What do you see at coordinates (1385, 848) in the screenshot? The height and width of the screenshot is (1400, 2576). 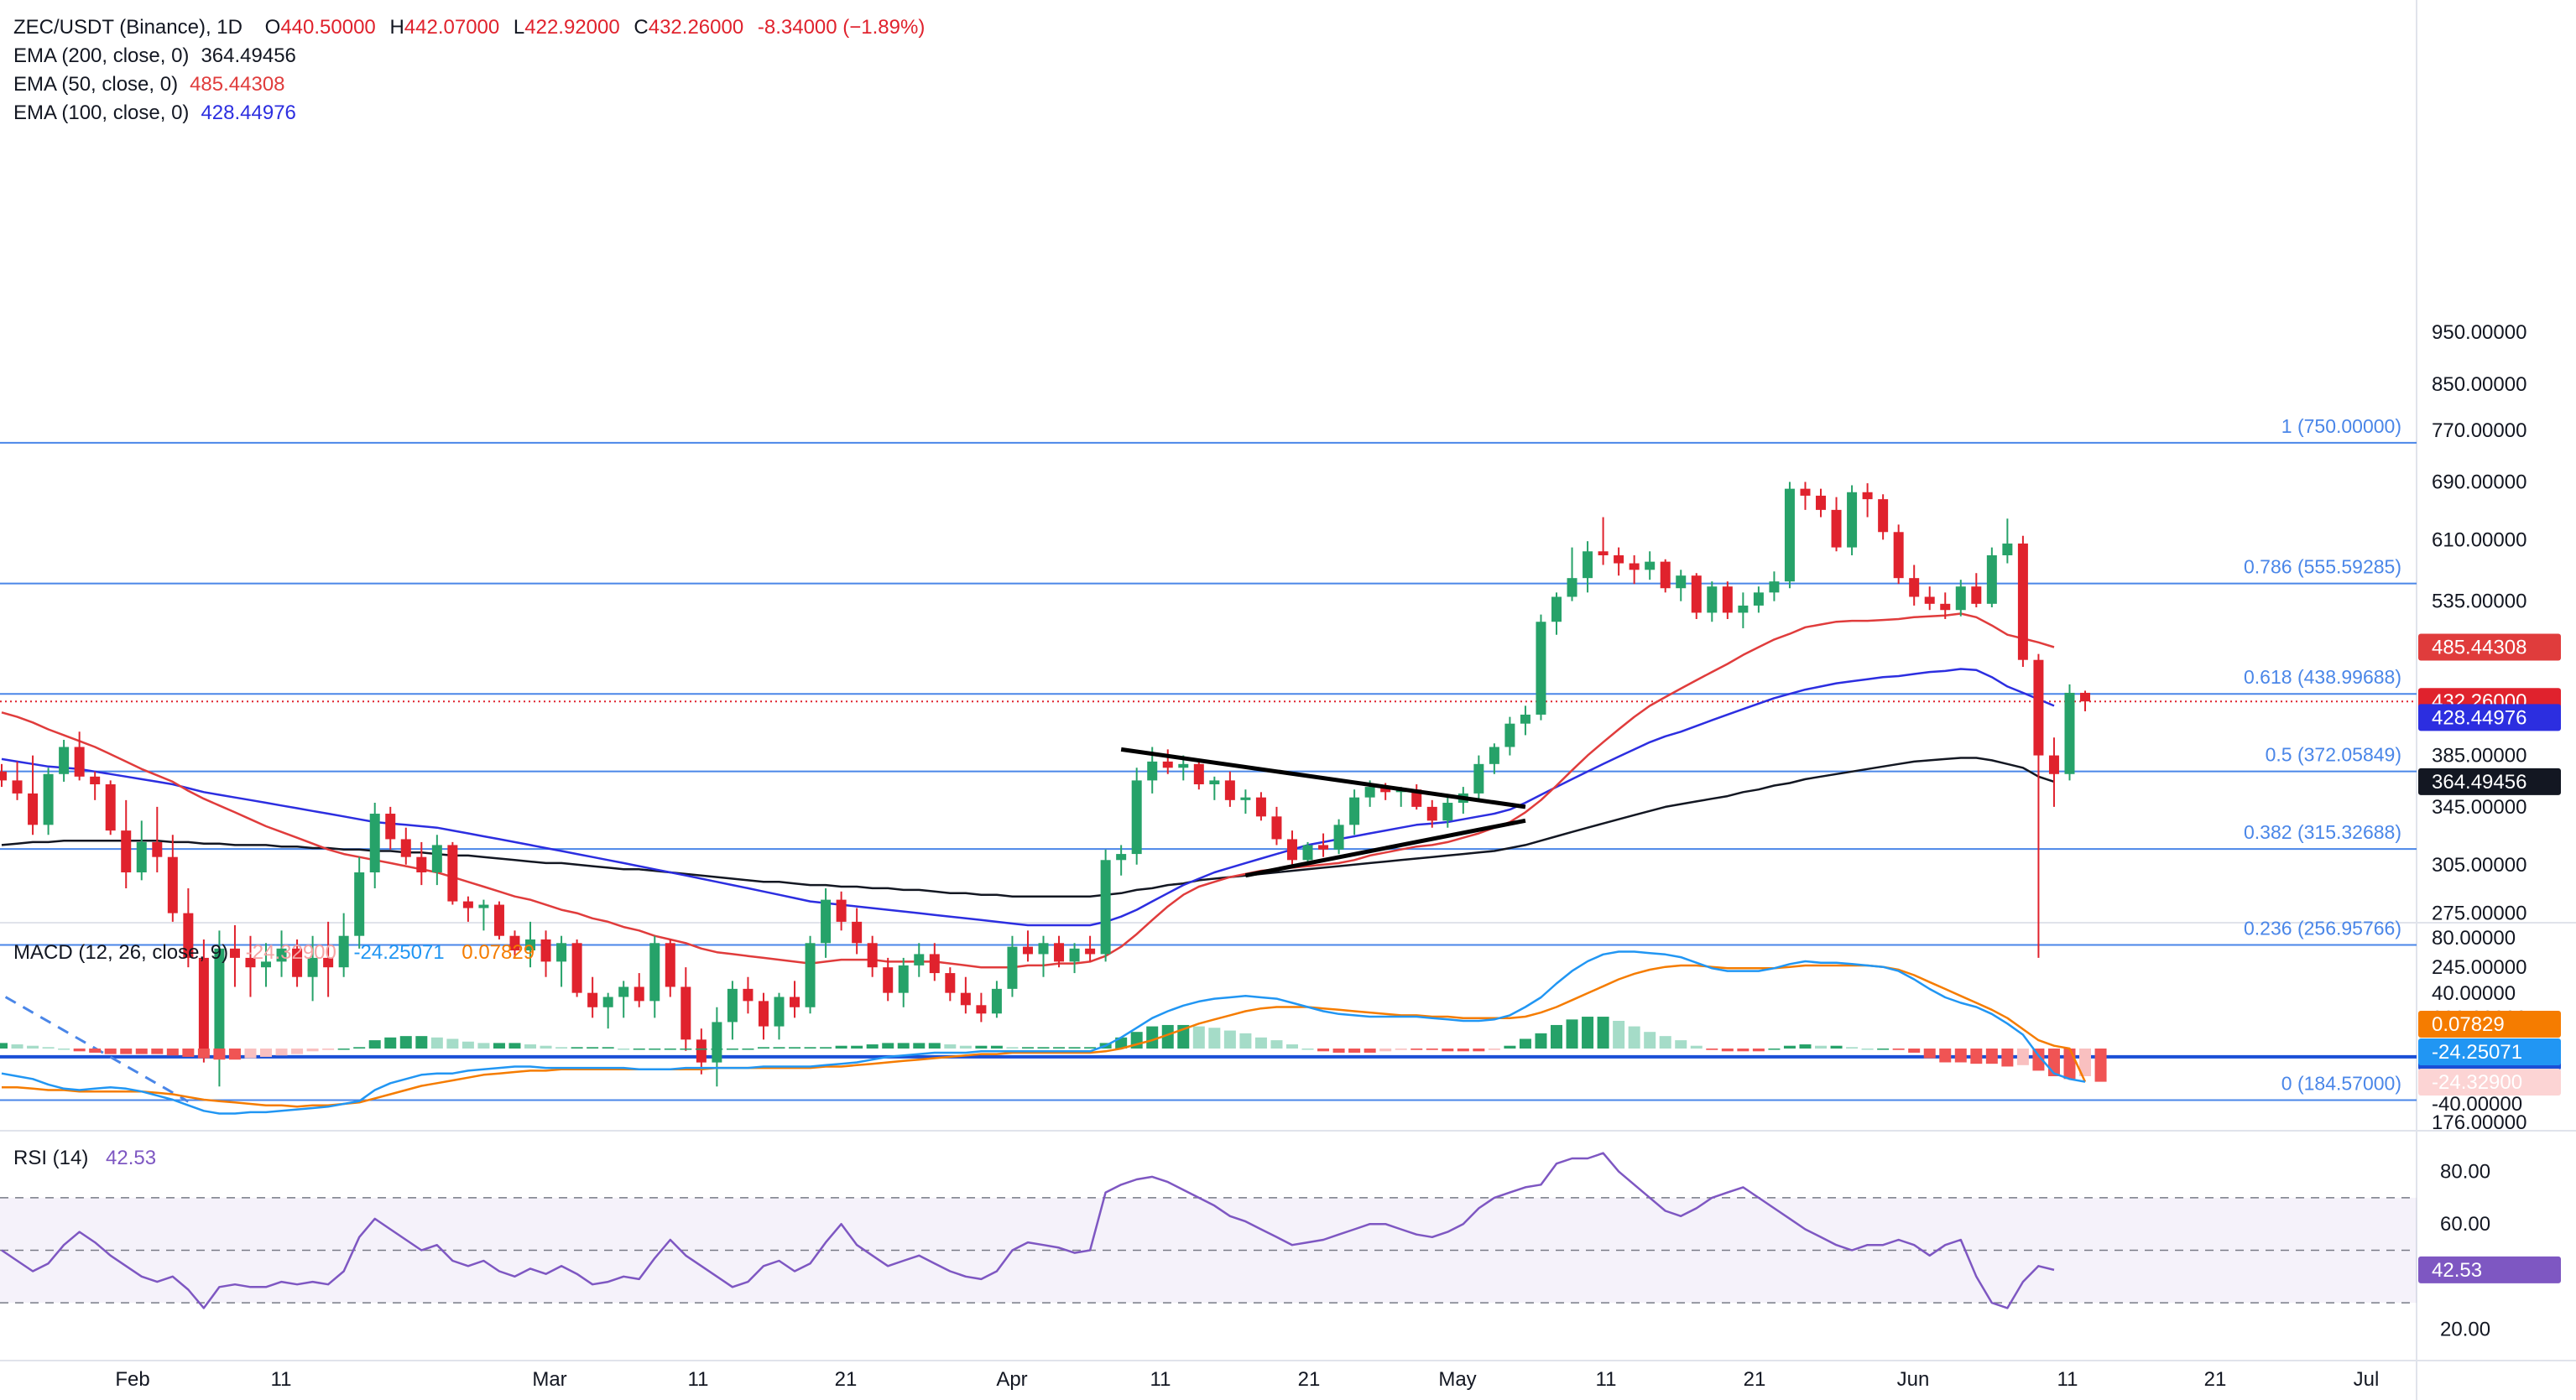 I see `triangle-lower` at bounding box center [1385, 848].